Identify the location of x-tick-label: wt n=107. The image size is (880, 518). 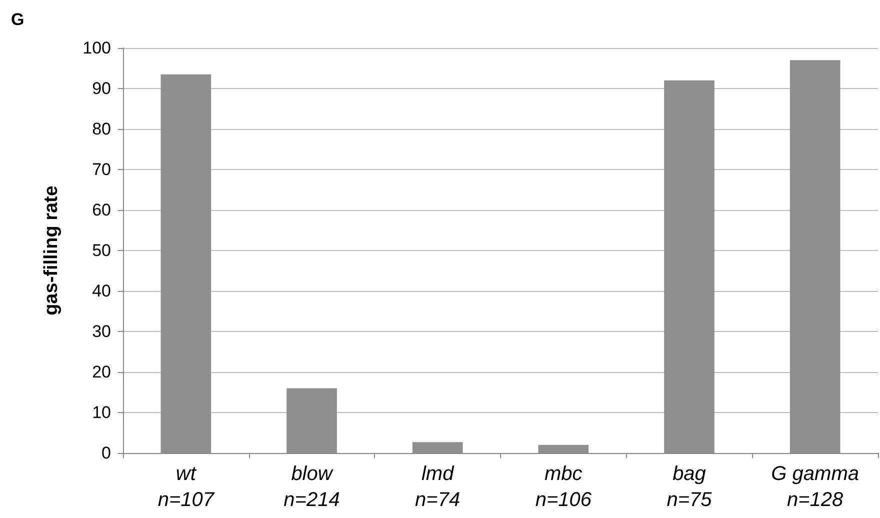
(186, 487).